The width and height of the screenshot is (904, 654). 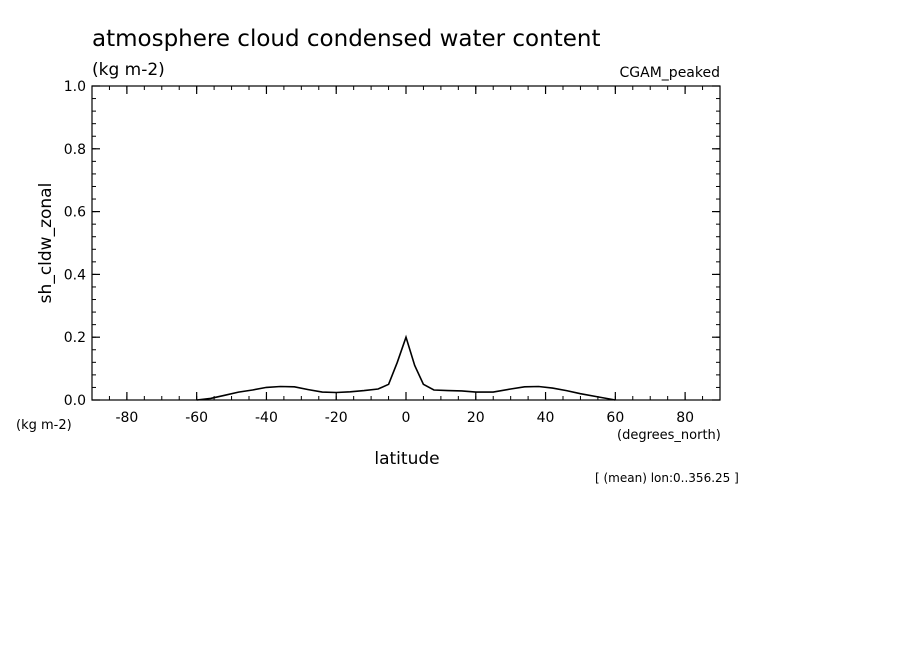 I want to click on x-tick-label: -40, so click(x=266, y=418).